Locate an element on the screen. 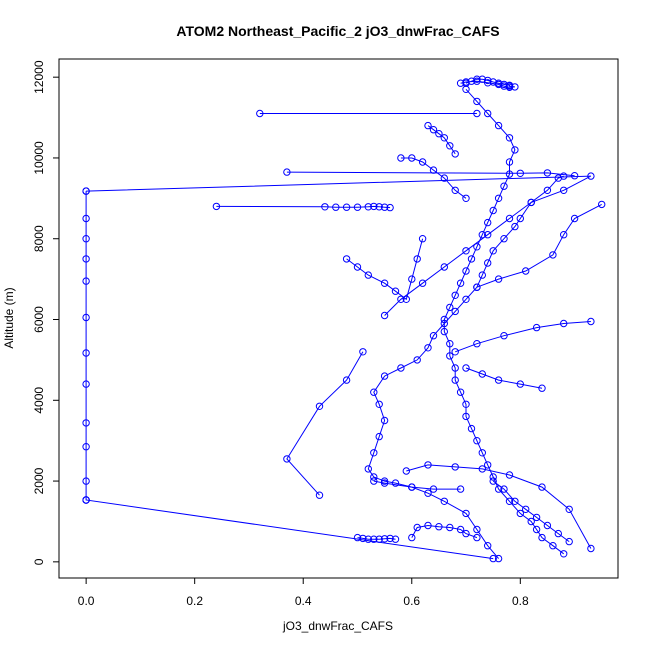 The image size is (650, 650). x-axis: 0.0 0.2 0.4 0.6 0.8 is located at coordinates (303, 593).